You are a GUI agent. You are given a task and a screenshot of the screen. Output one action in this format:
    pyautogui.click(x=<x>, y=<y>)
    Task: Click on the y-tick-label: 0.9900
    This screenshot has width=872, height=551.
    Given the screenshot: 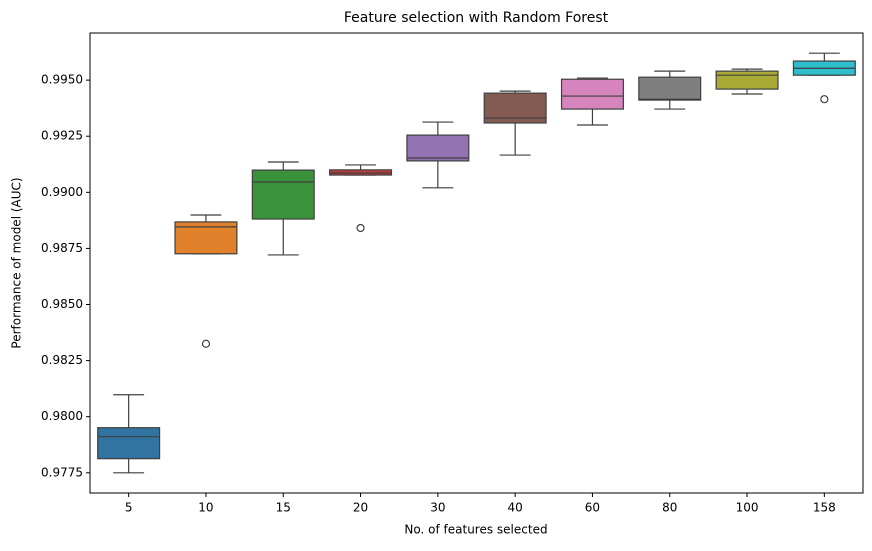 What is the action you would take?
    pyautogui.click(x=62, y=192)
    